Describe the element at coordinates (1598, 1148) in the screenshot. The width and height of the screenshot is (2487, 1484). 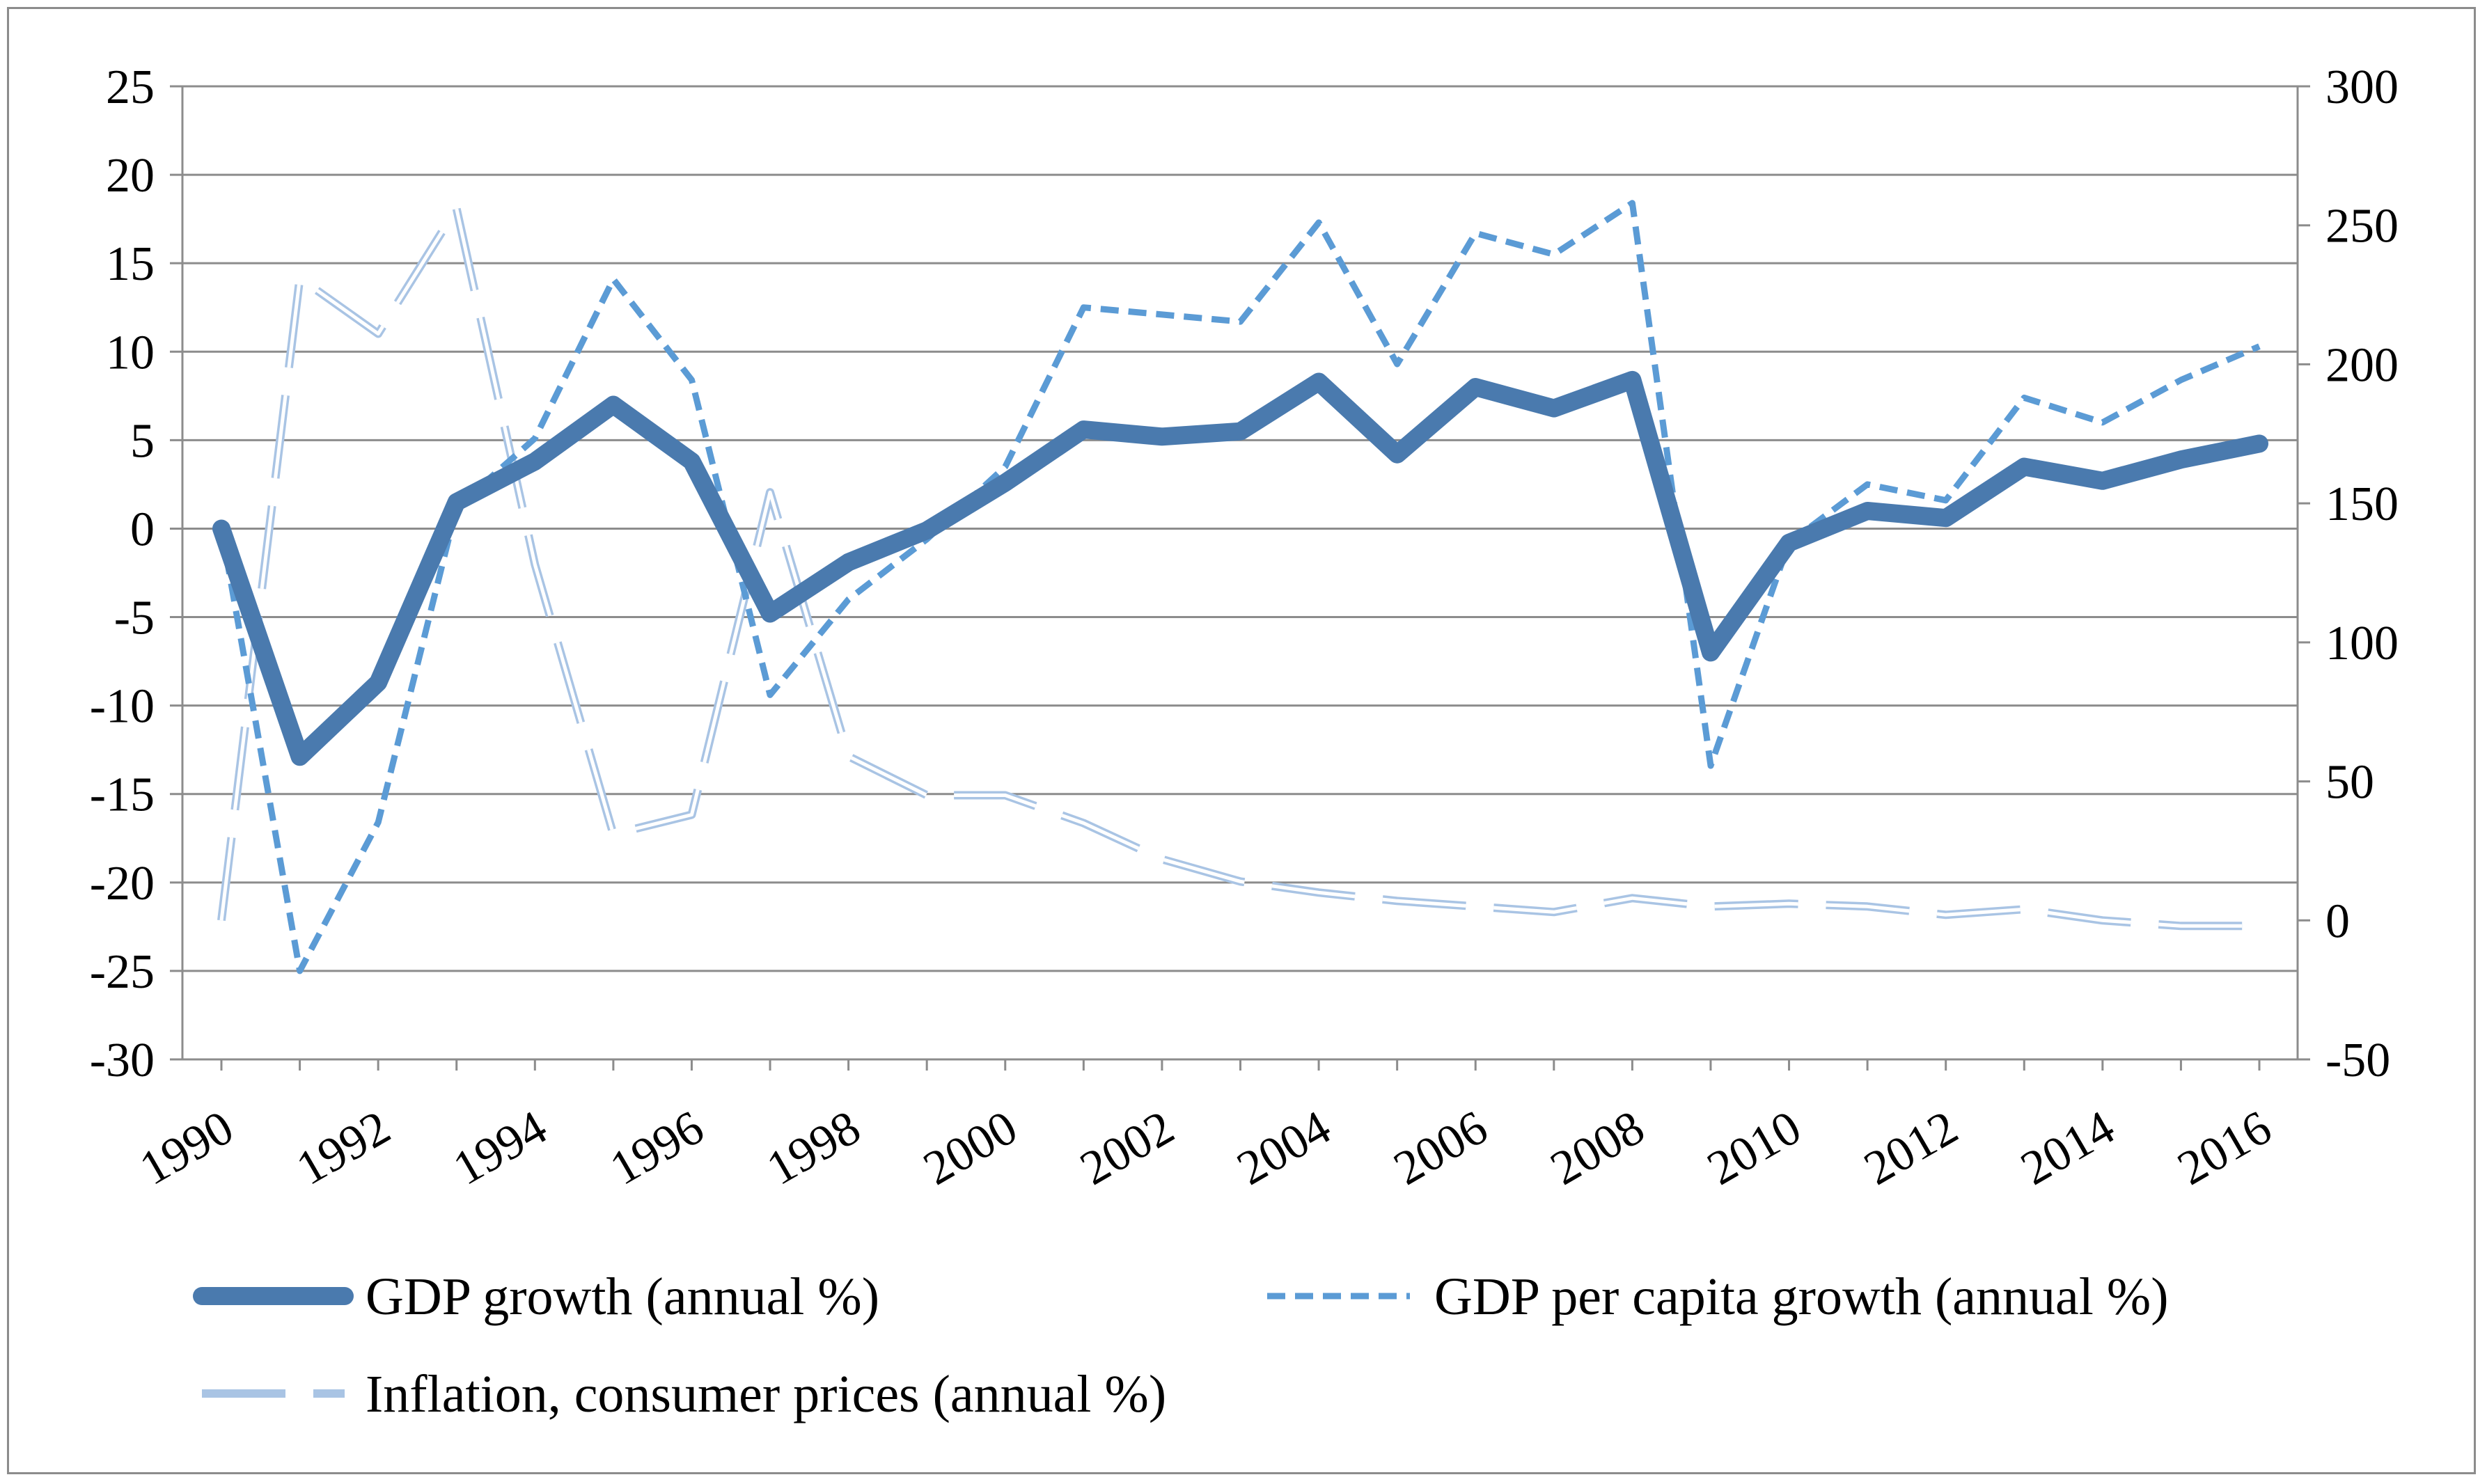
I see `x-tick-label: 2008` at that location.